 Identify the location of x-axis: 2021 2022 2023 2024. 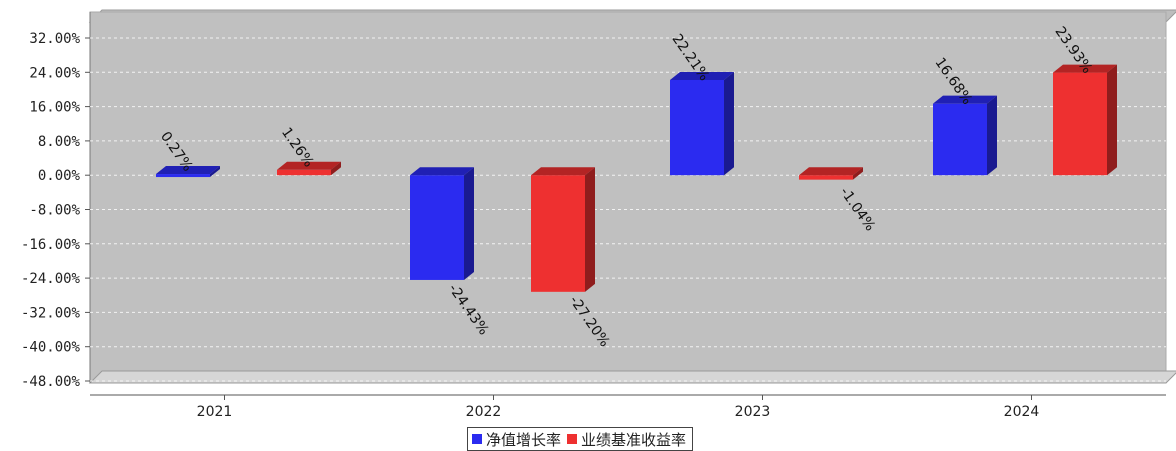
(628, 407).